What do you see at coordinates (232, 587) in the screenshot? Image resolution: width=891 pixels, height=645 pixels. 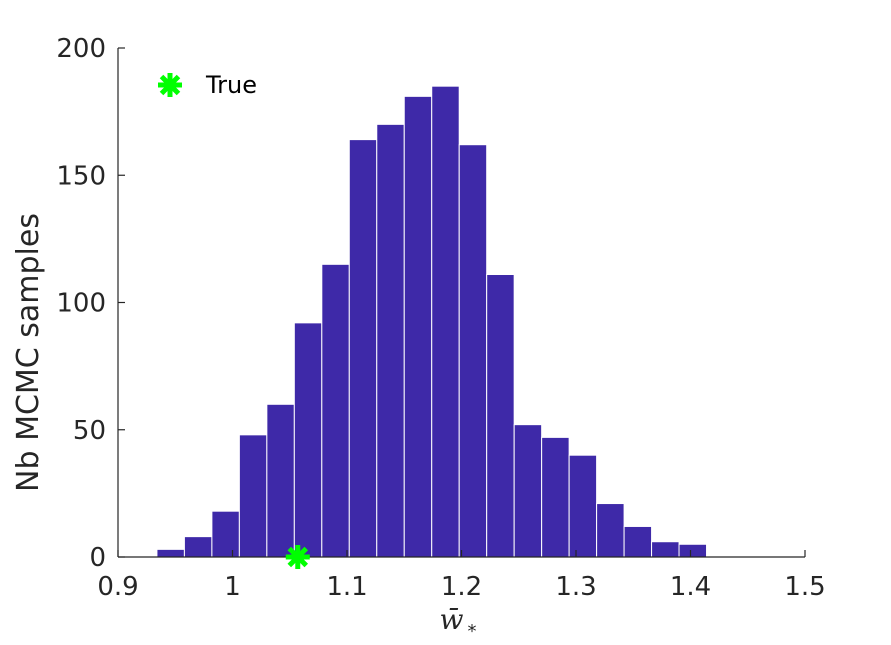 I see `x-tick-label: 1` at bounding box center [232, 587].